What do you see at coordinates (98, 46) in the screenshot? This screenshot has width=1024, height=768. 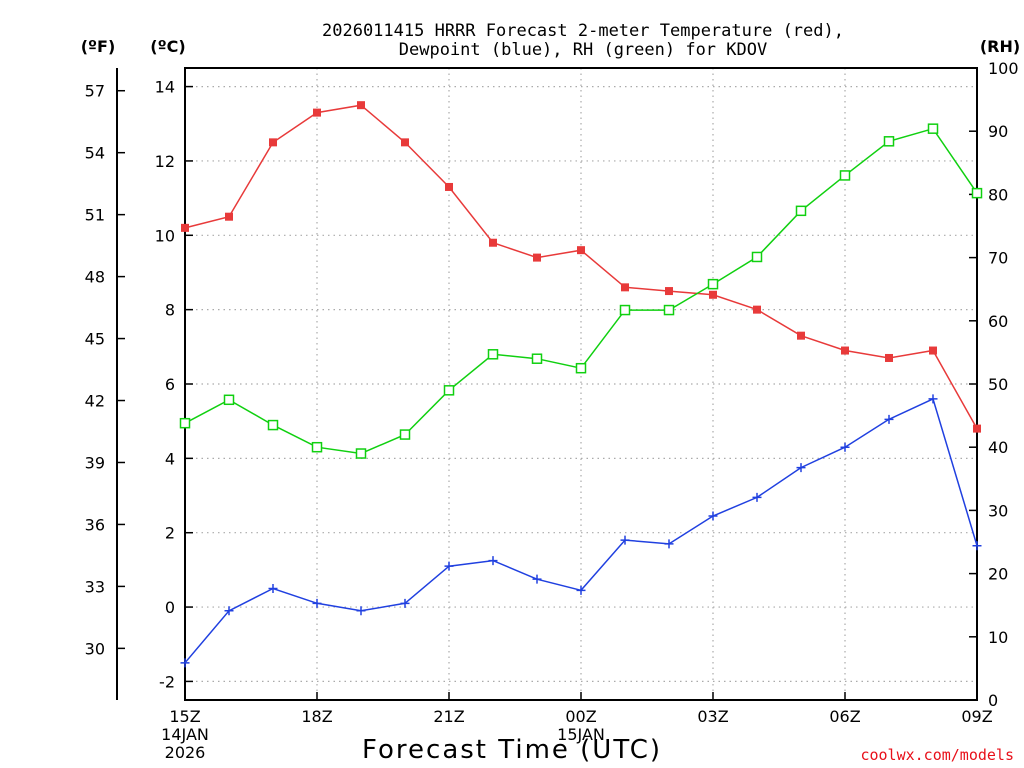 I see `fahrenheit-unit-label: (ºF)` at bounding box center [98, 46].